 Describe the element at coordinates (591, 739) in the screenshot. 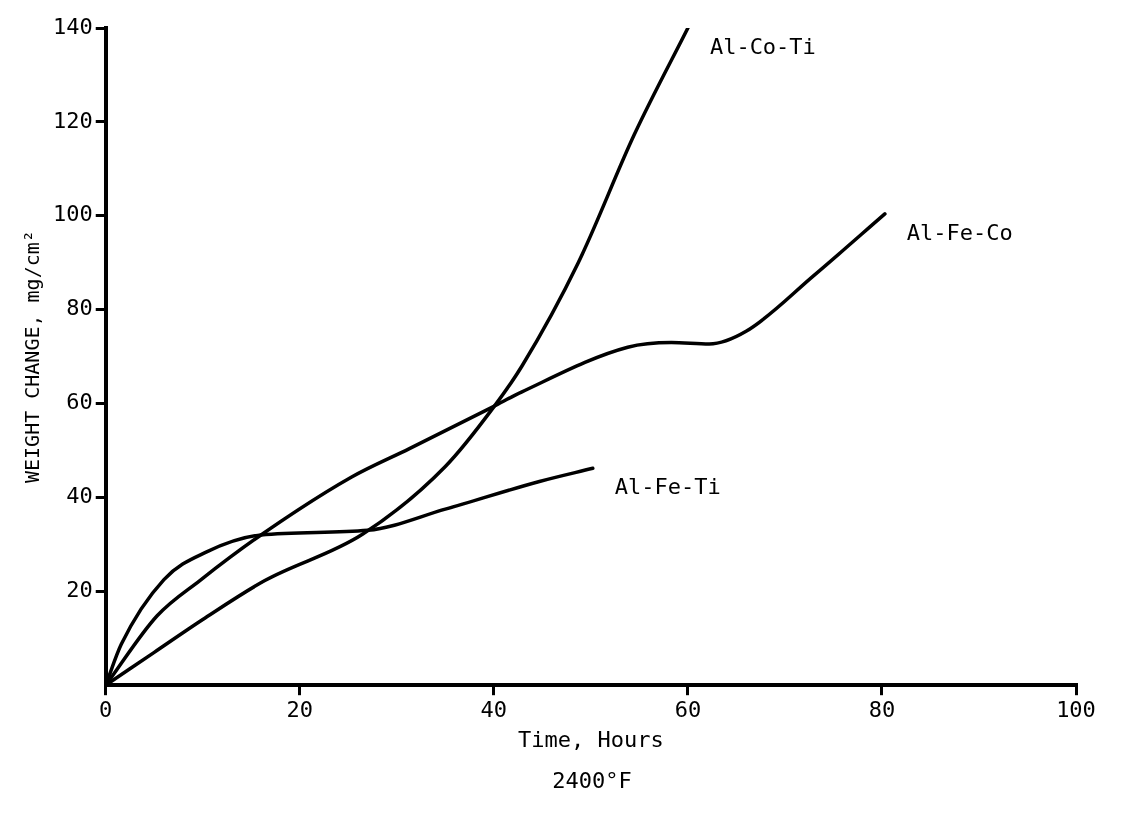

I see `x-axis-title: Time, Hours` at that location.